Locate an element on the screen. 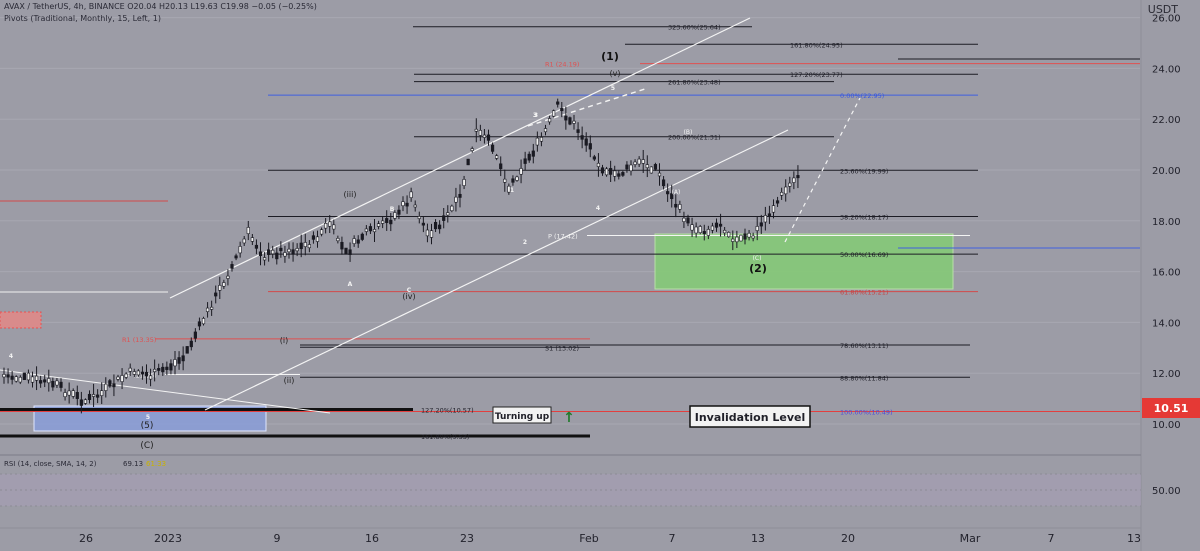 This screenshot has width=1200, height=551. wave-label-14: 3 is located at coordinates (535, 115).